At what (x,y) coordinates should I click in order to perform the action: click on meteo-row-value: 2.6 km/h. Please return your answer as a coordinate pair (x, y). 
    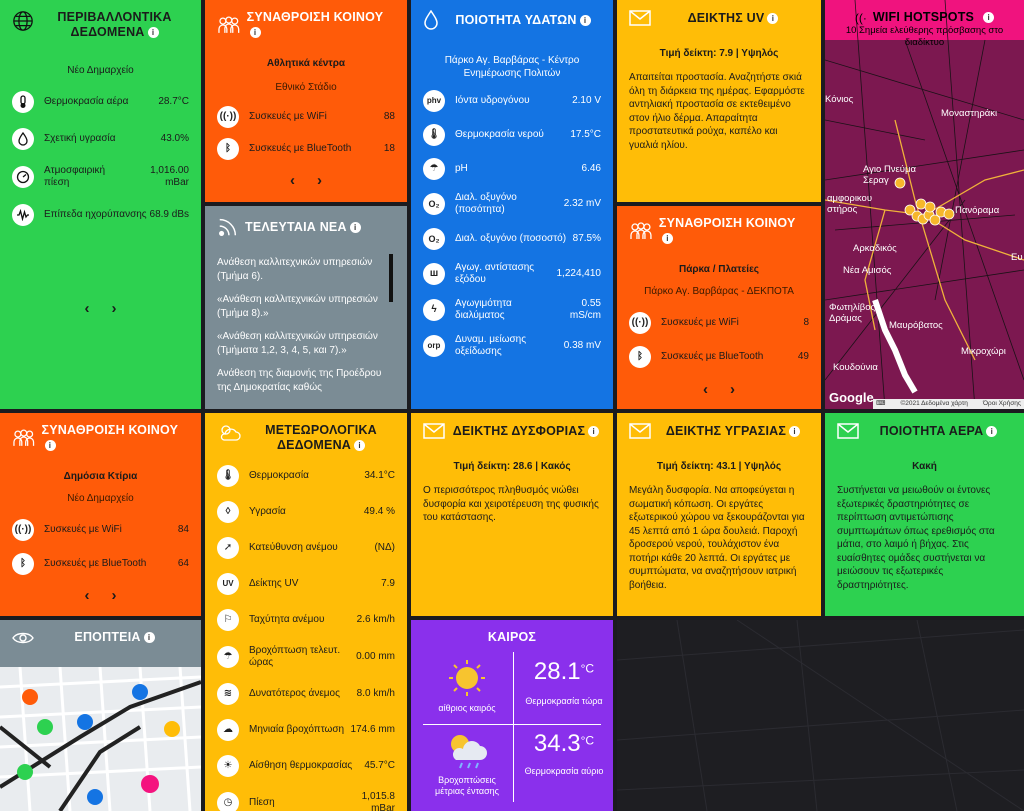
    Looking at the image, I should click on (375, 619).